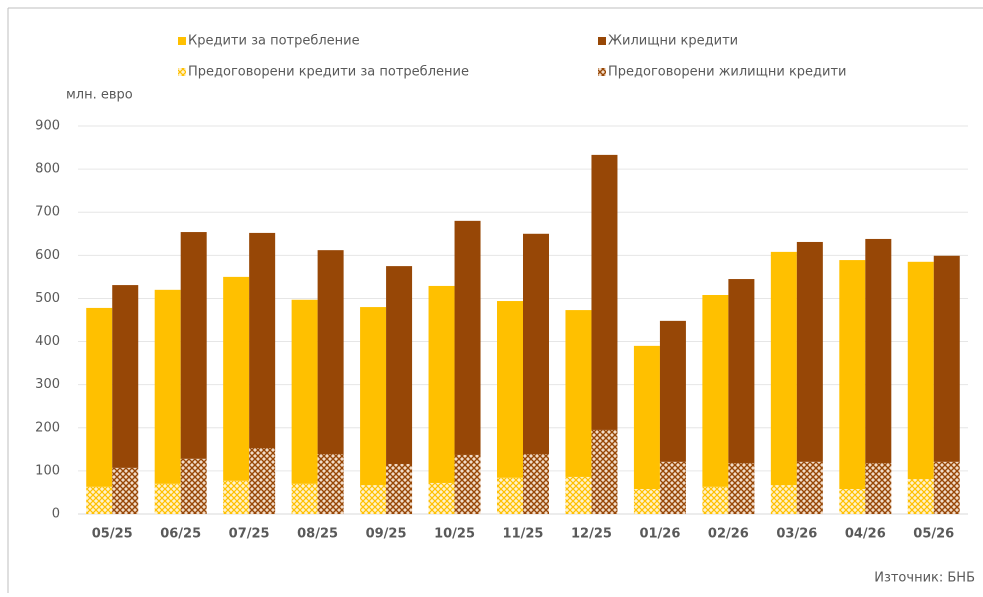 Image resolution: width=983 pixels, height=597 pixels. I want to click on y-tick-label: 900, so click(47, 126).